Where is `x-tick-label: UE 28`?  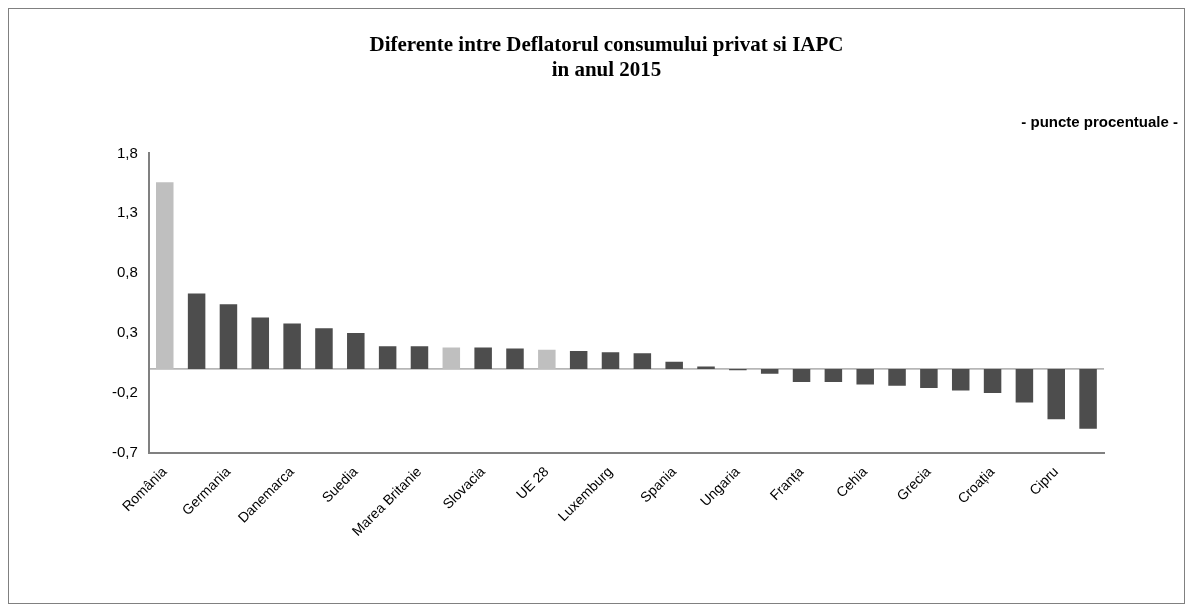
x-tick-label: UE 28 is located at coordinates (532, 483).